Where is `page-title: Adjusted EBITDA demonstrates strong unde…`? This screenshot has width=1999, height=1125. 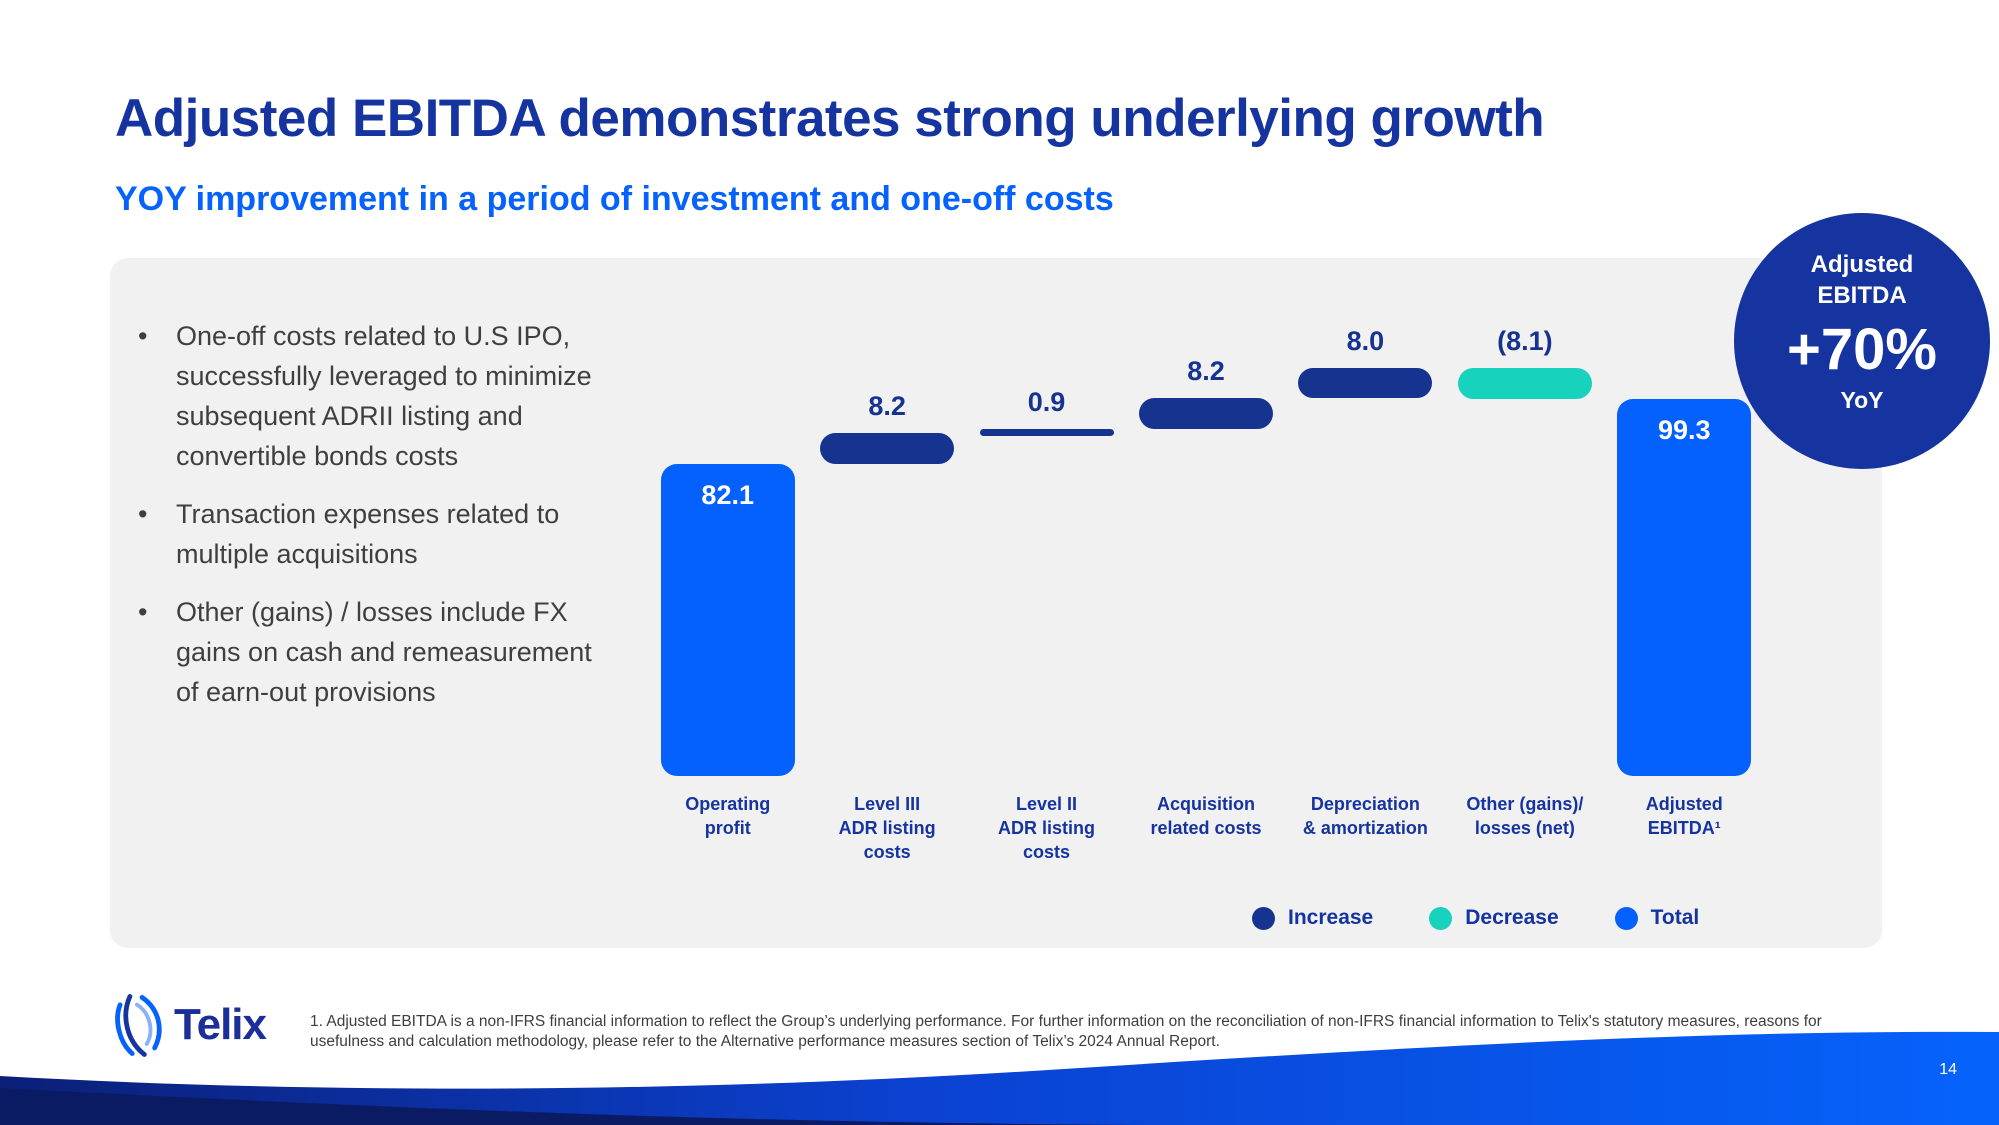 page-title: Adjusted EBITDA demonstrates strong unde… is located at coordinates (830, 118).